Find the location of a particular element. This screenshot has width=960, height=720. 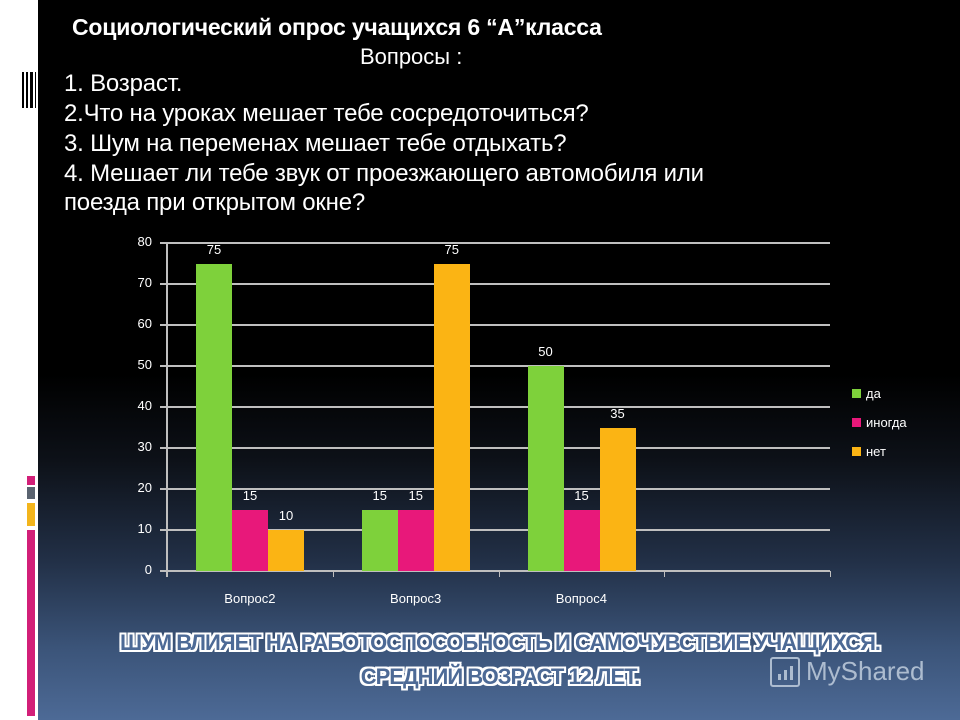

legend-label: иногда is located at coordinates (886, 422).